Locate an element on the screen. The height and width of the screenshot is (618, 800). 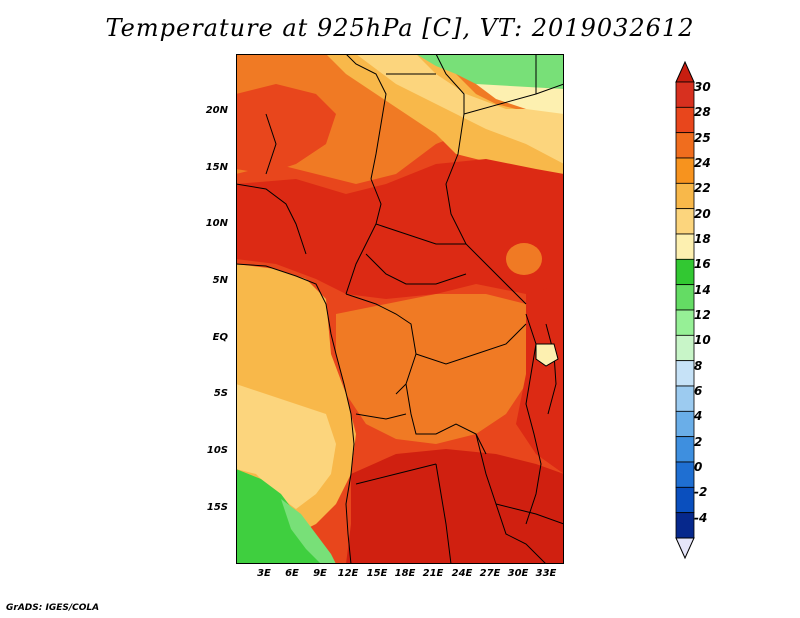
grads-credit: GrADS: IGES/COLA is located at coordinates (53, 608).